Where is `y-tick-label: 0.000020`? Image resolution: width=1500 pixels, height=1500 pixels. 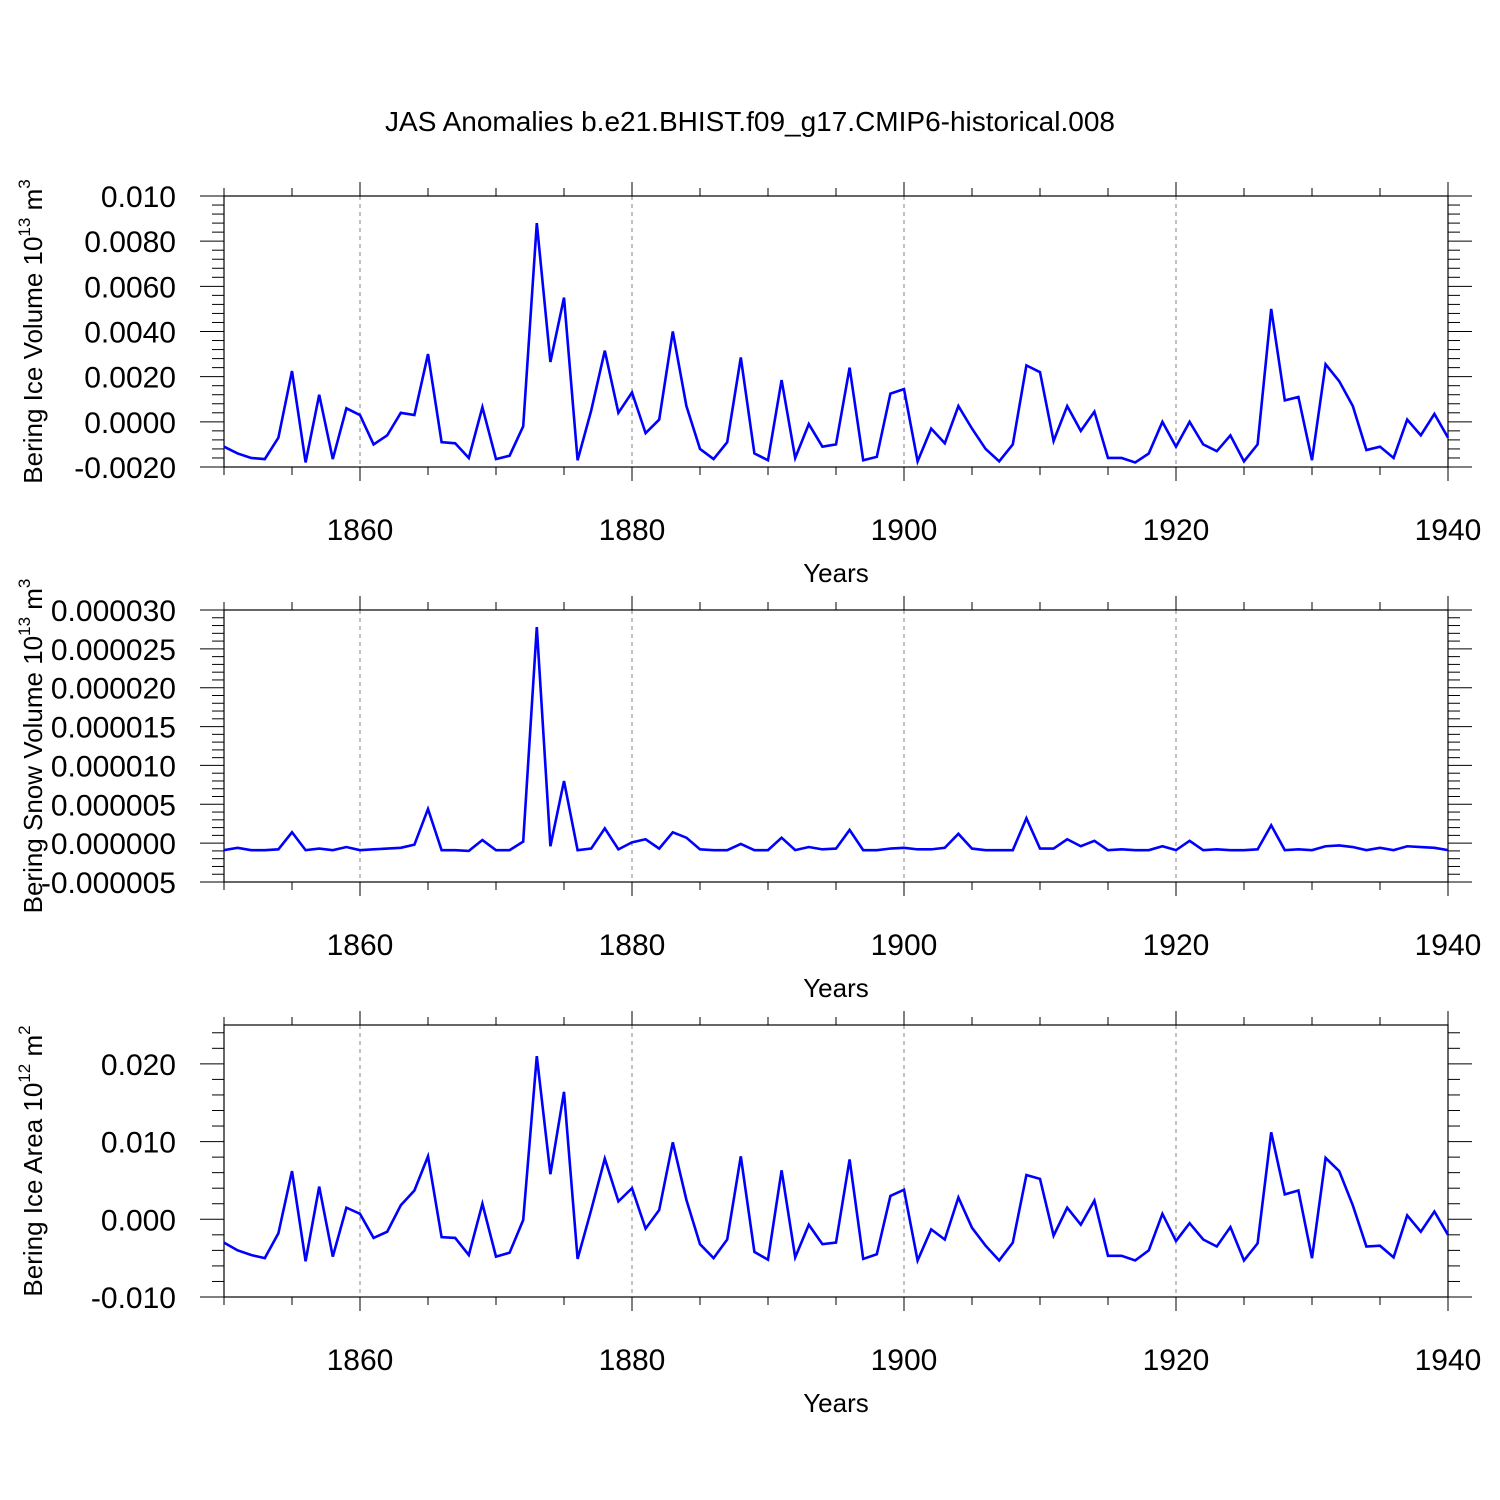
y-tick-label: 0.000020 is located at coordinates (113, 689).